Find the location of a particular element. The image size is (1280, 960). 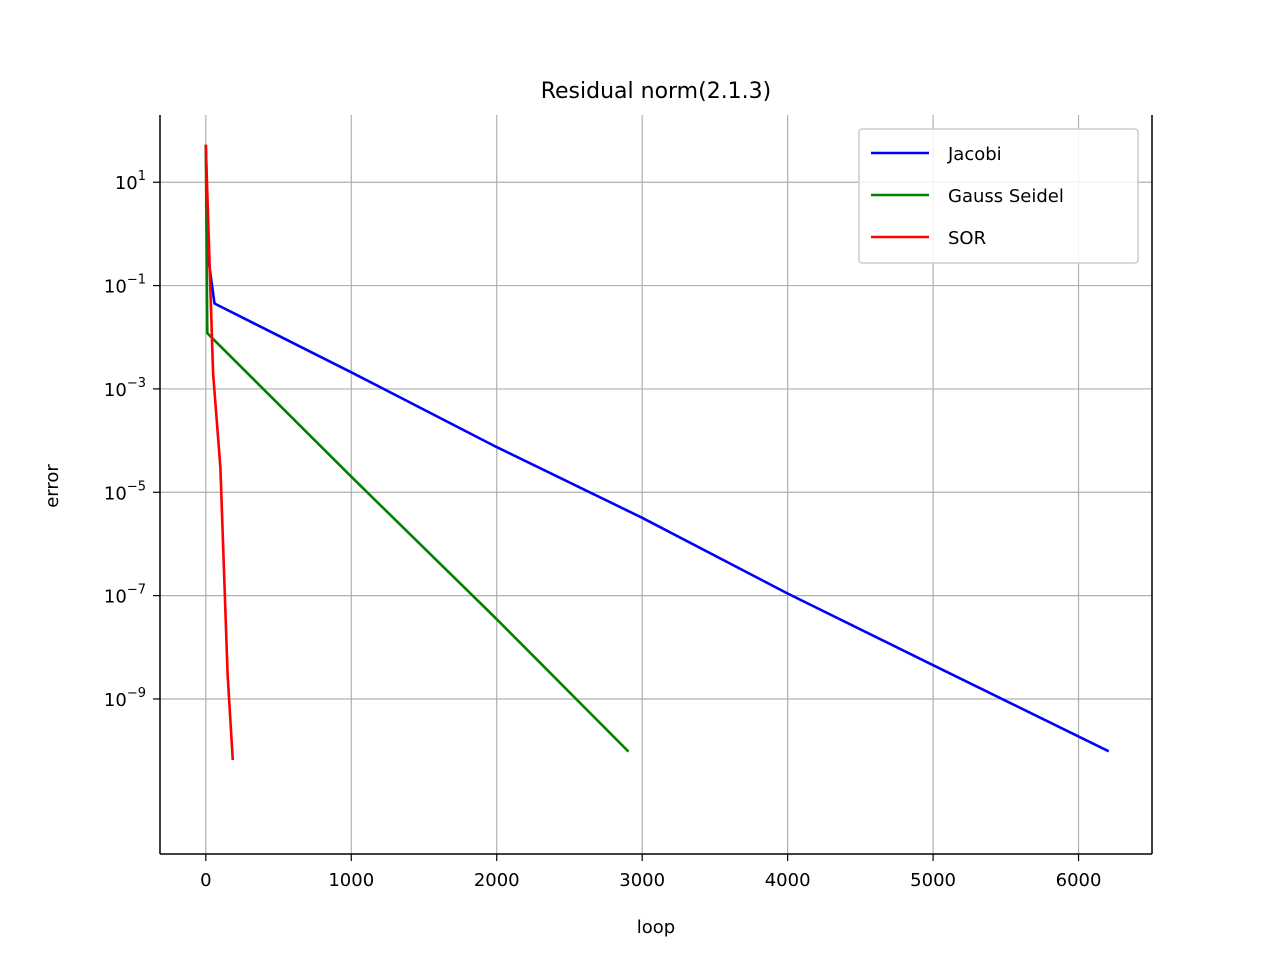

legend: Jacobi Gauss Seidel SOR is located at coordinates (998, 196).